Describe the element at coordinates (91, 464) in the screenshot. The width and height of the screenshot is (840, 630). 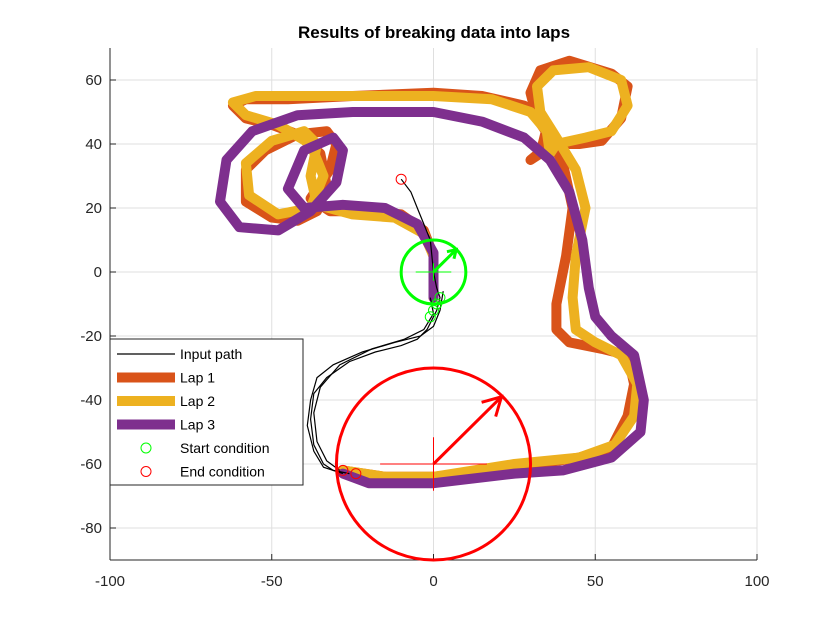
I see `y-tick-label: -60` at that location.